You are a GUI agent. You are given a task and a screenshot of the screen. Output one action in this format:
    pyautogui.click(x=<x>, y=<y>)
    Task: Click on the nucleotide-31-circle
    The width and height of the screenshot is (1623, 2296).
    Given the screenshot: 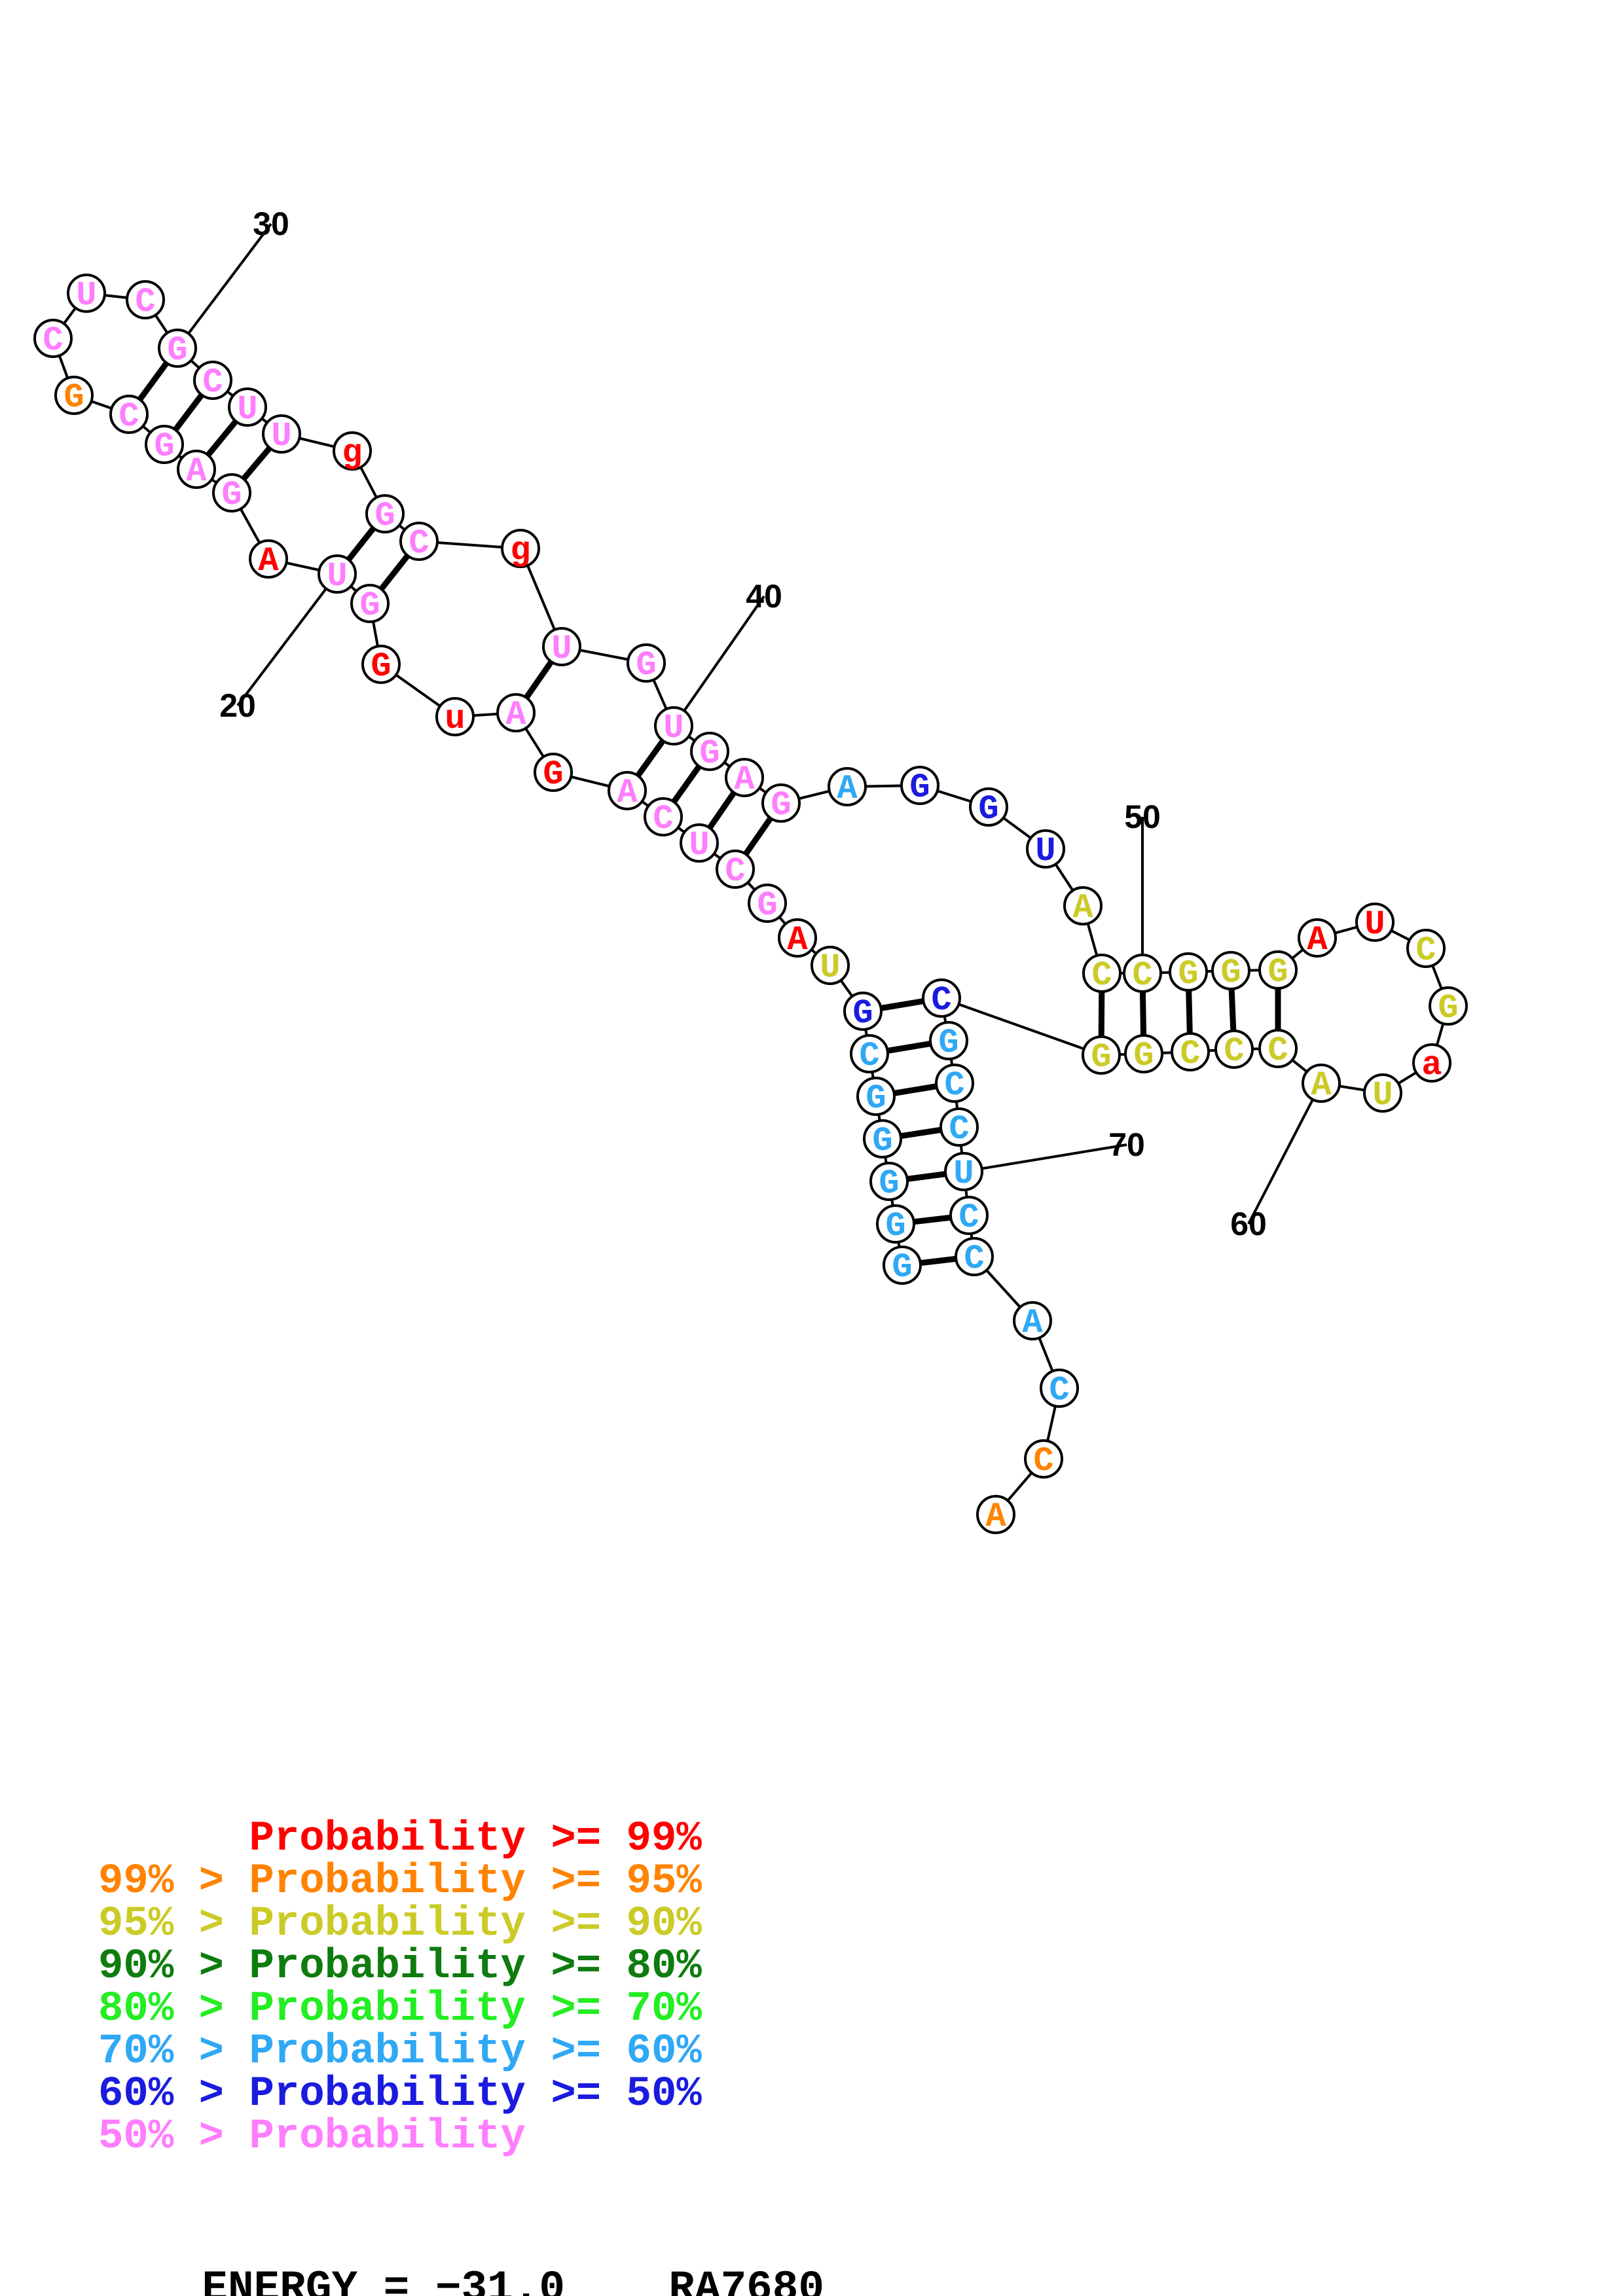 What is the action you would take?
    pyautogui.click(x=212, y=380)
    